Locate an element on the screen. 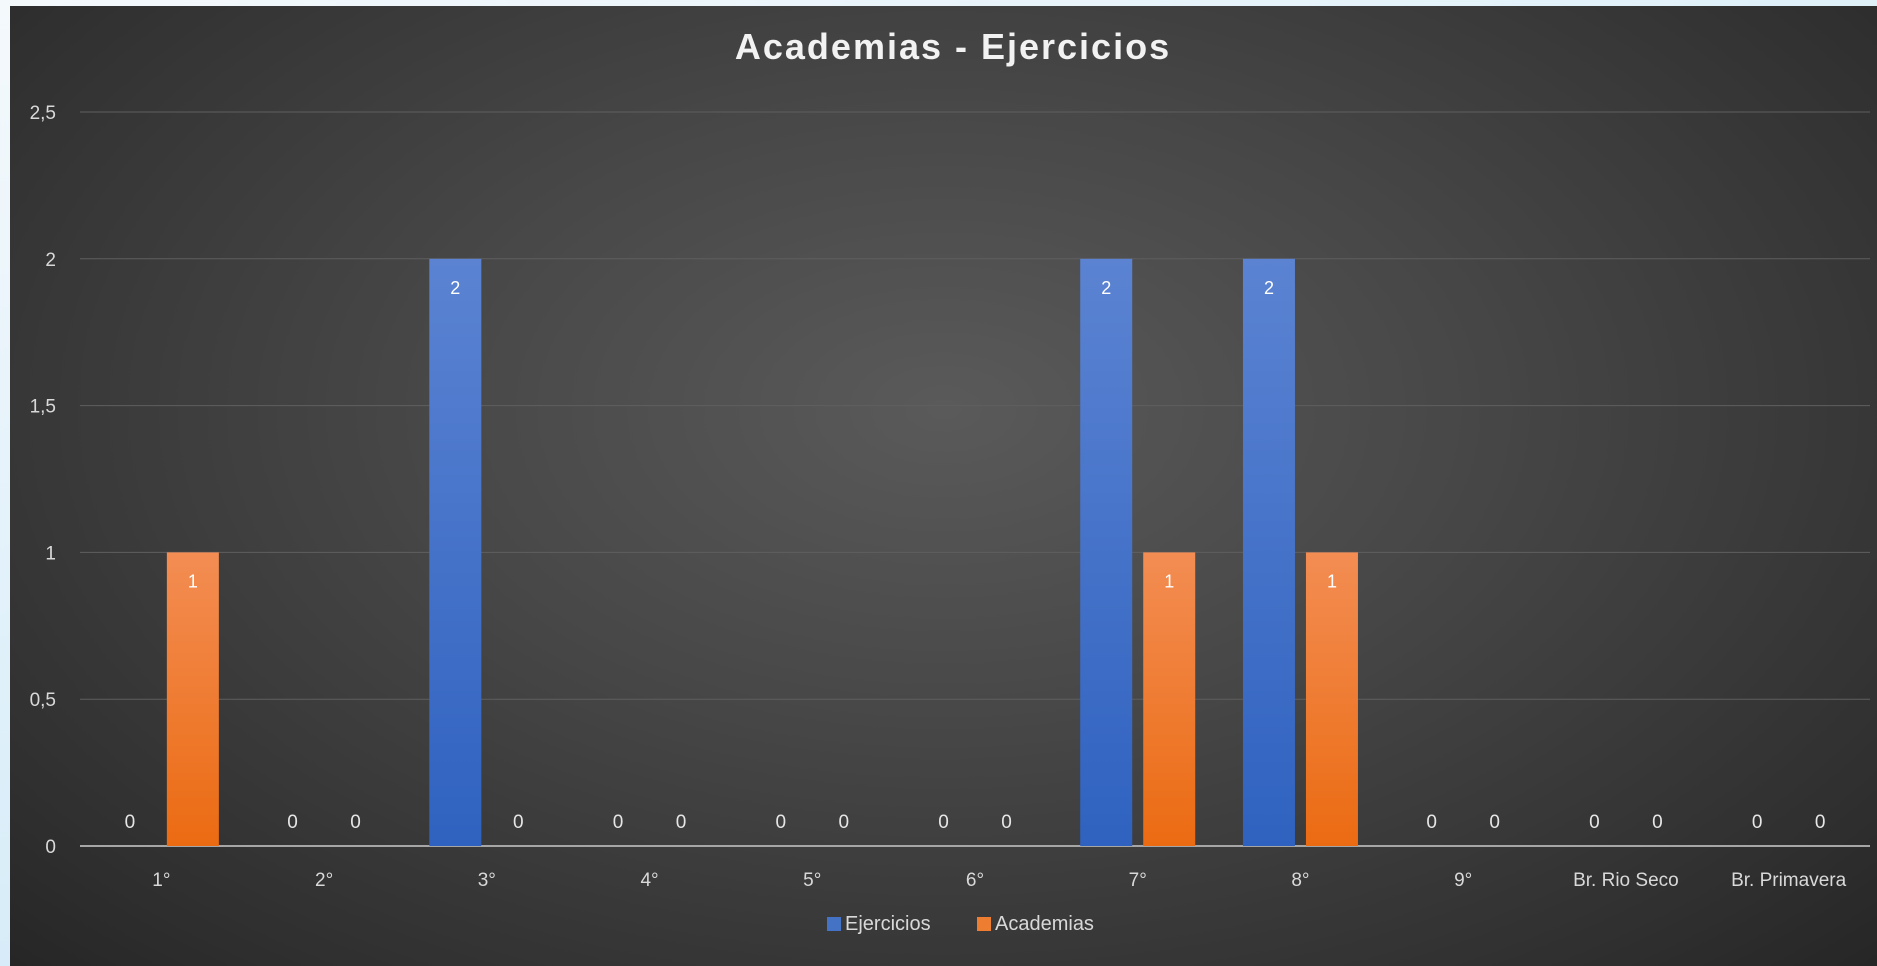 This screenshot has height=966, width=1877. legend-item-academias: Academias is located at coordinates (1035, 924).